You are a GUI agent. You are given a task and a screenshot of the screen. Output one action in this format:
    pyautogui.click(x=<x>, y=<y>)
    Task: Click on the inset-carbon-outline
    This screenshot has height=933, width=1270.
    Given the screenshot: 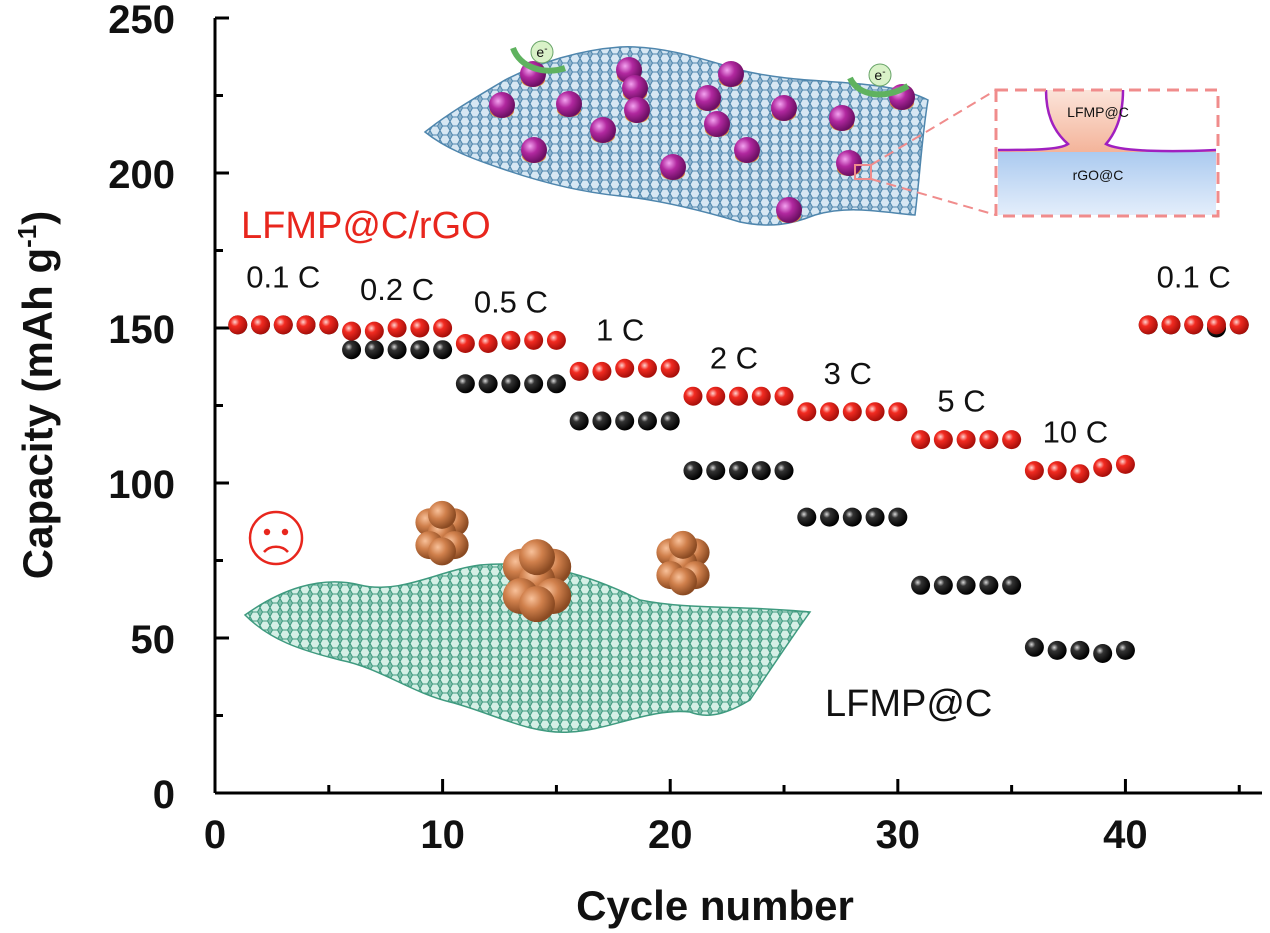 What is the action you would take?
    pyautogui.click(x=1107, y=121)
    